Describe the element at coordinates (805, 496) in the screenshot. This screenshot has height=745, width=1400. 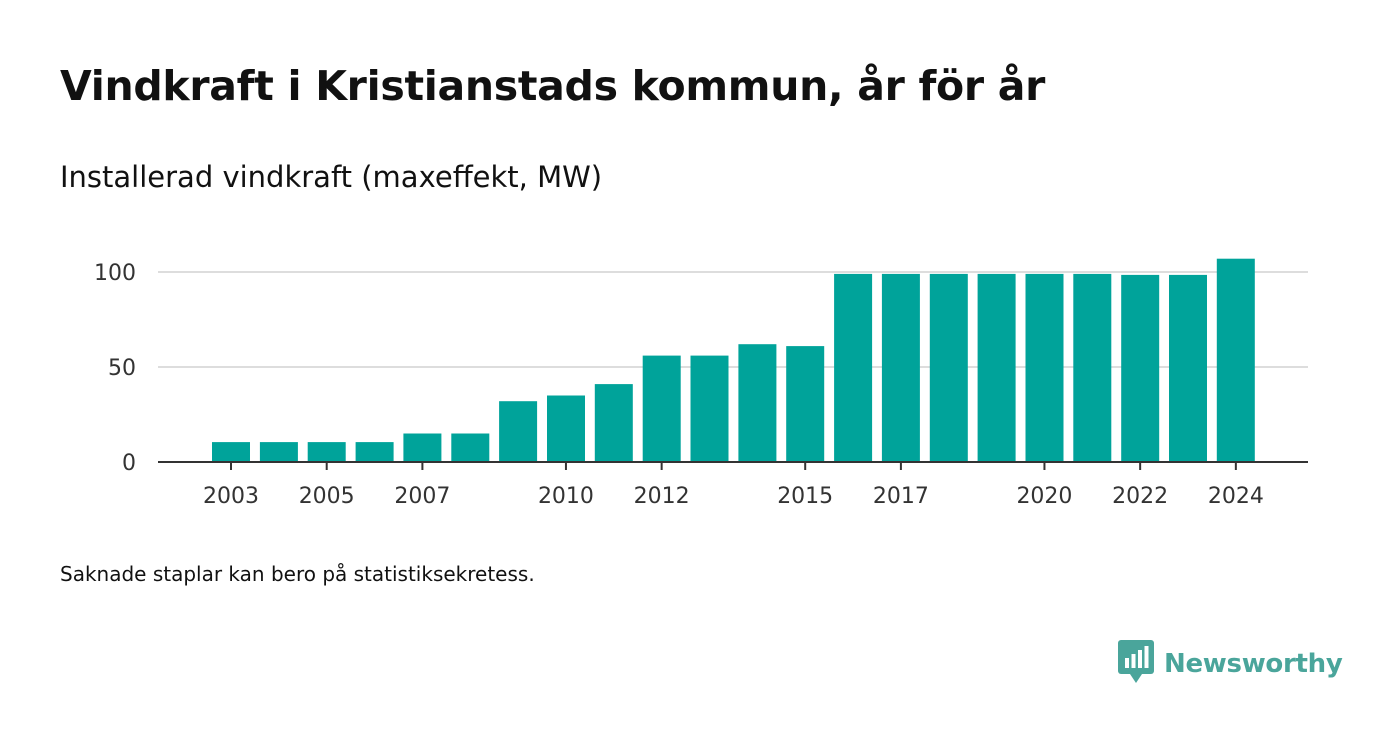
I see `x-tick-label: 2015` at that location.